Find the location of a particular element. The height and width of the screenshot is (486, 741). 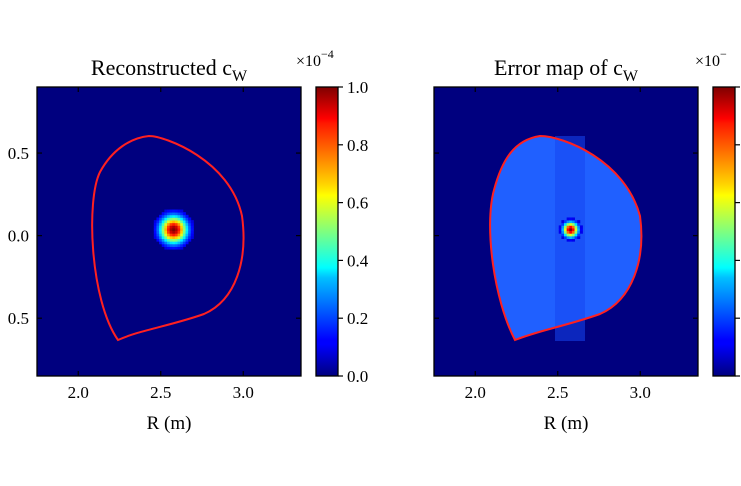

colorbar-tick-label: 0.0 is located at coordinates (357, 376).